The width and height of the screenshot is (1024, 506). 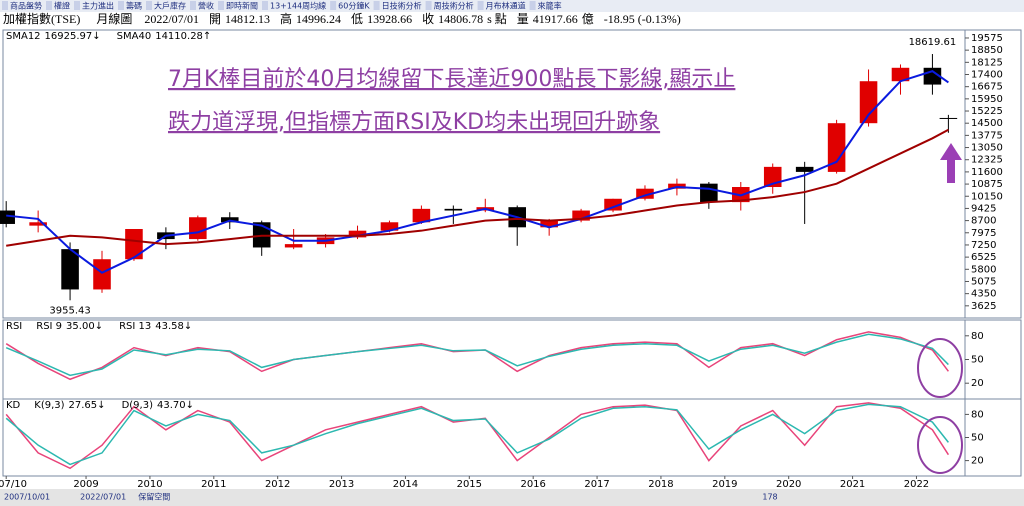 I want to click on high-label: 18619.61, so click(x=933, y=42).